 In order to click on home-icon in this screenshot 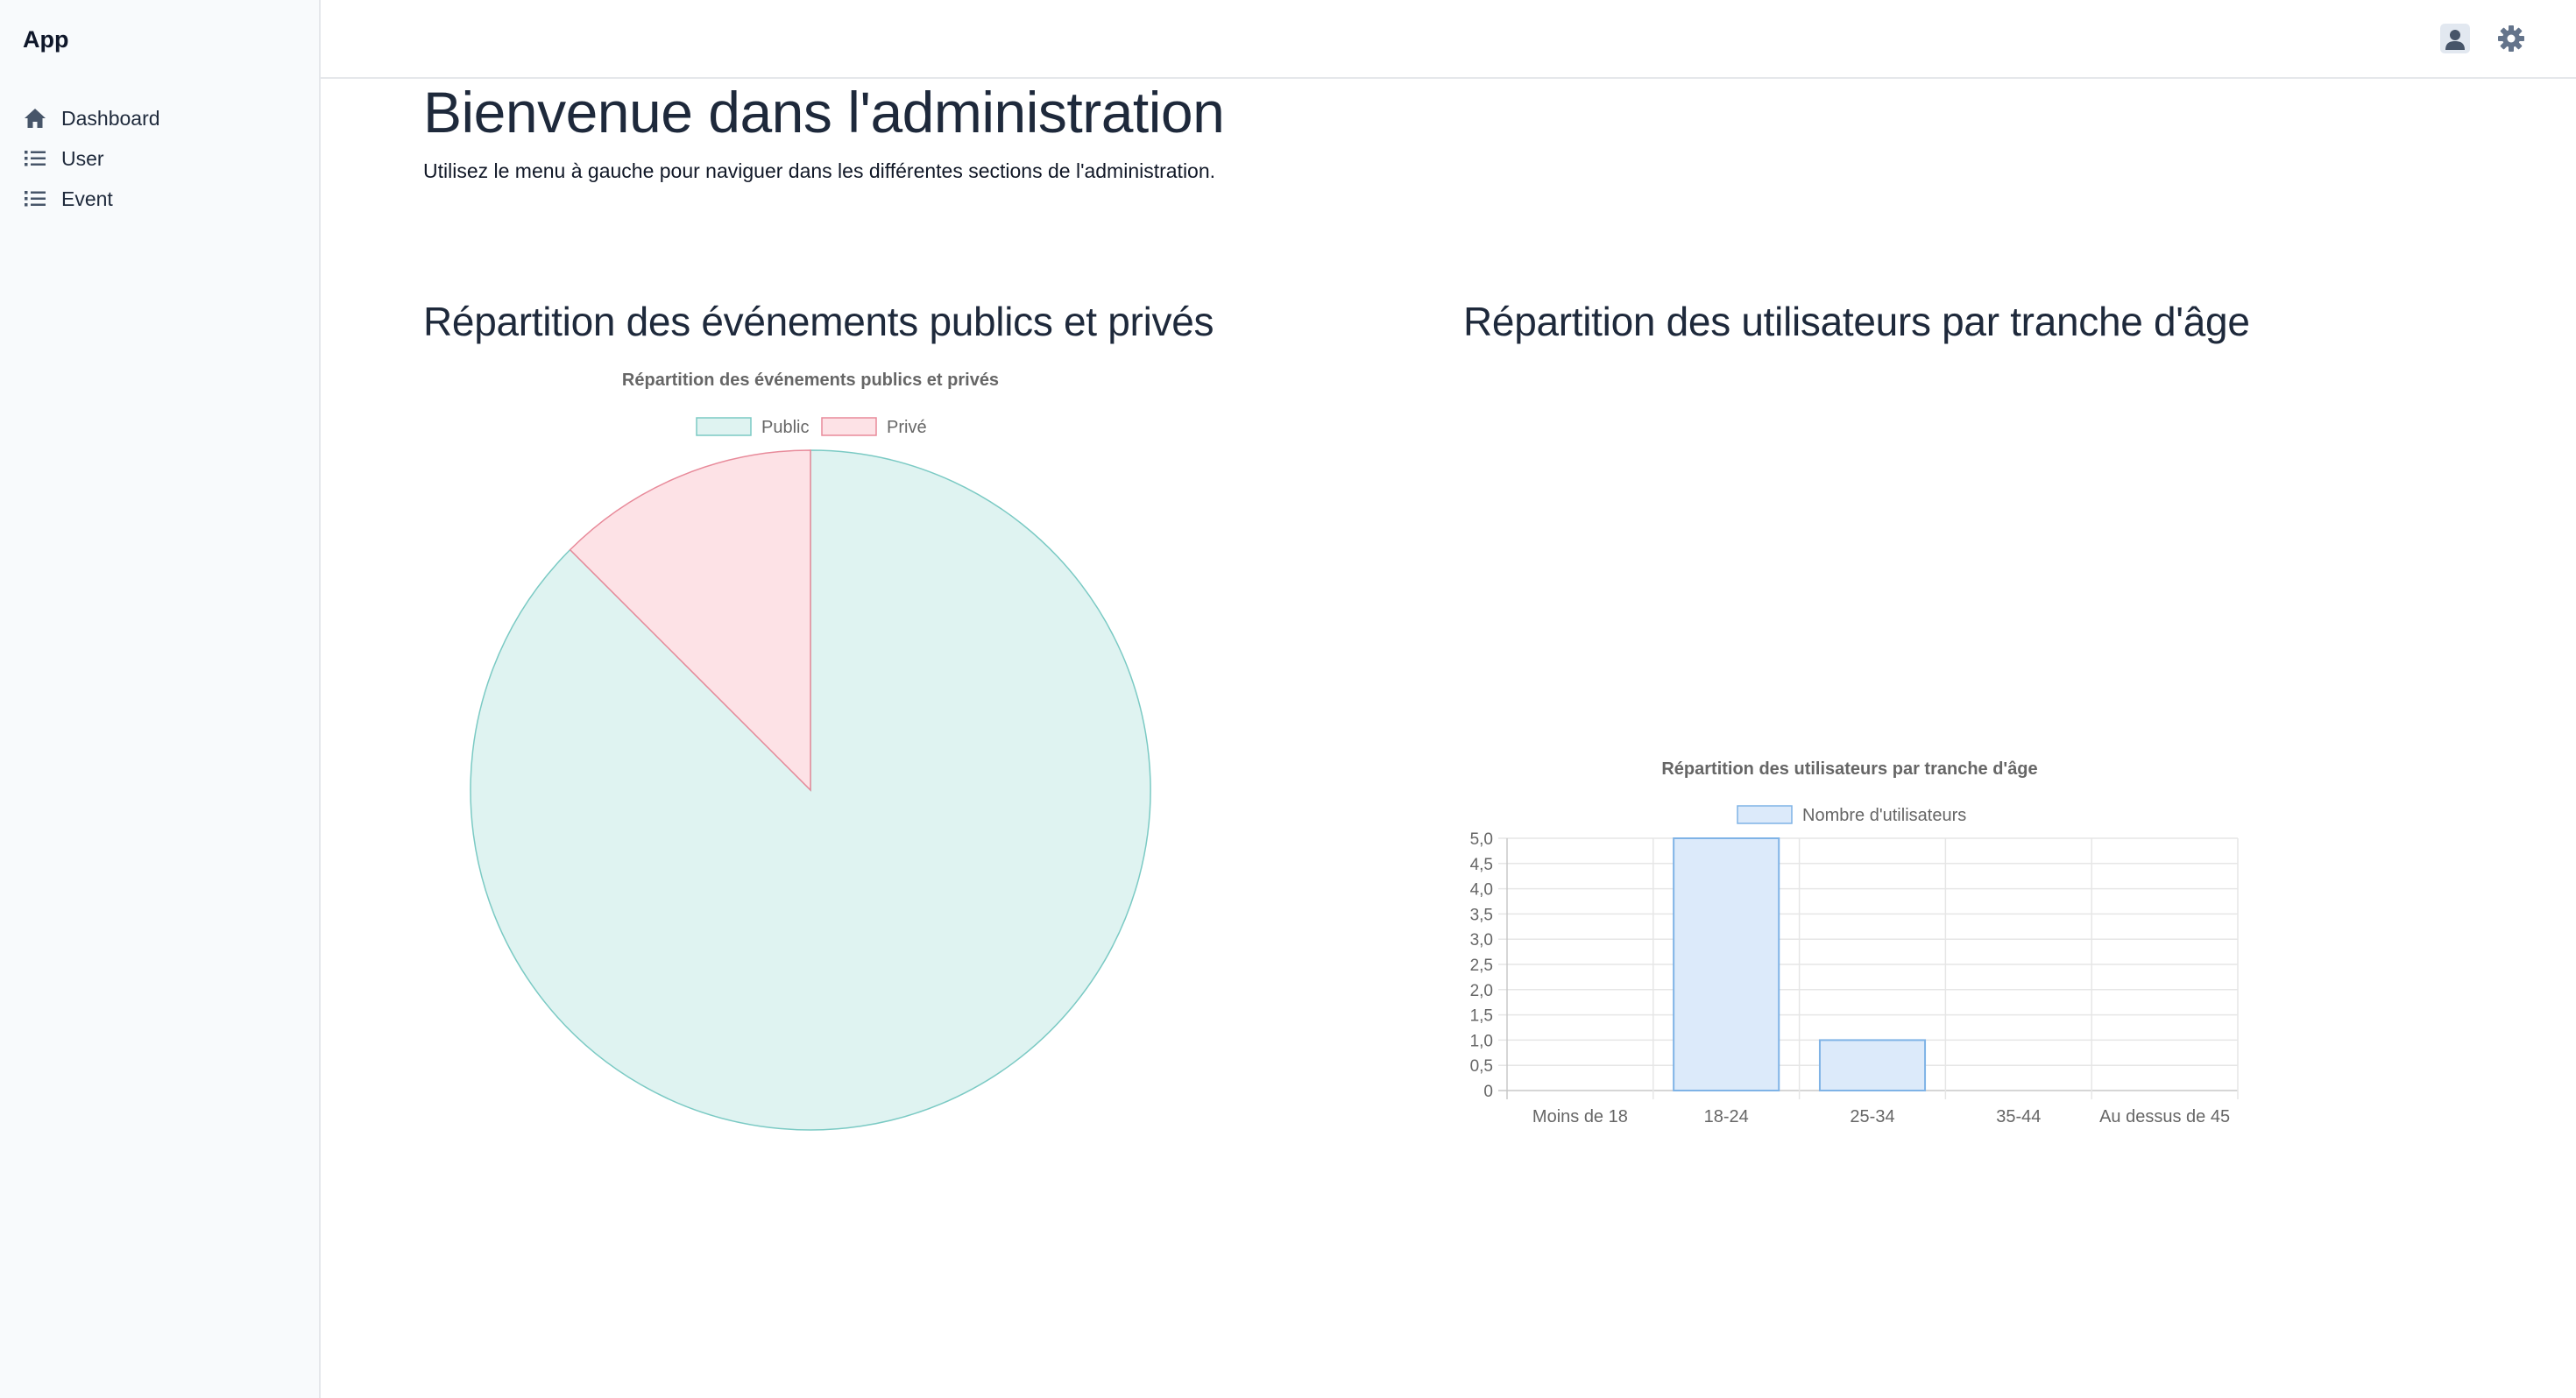, I will do `click(35, 118)`.